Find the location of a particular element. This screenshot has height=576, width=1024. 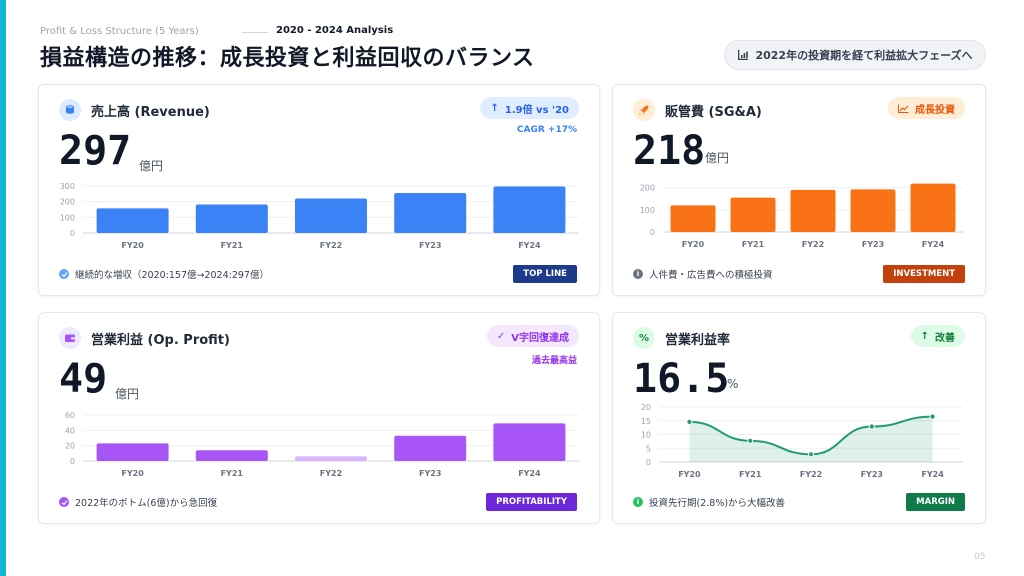

revenue-unit: 億円 is located at coordinates (151, 166).